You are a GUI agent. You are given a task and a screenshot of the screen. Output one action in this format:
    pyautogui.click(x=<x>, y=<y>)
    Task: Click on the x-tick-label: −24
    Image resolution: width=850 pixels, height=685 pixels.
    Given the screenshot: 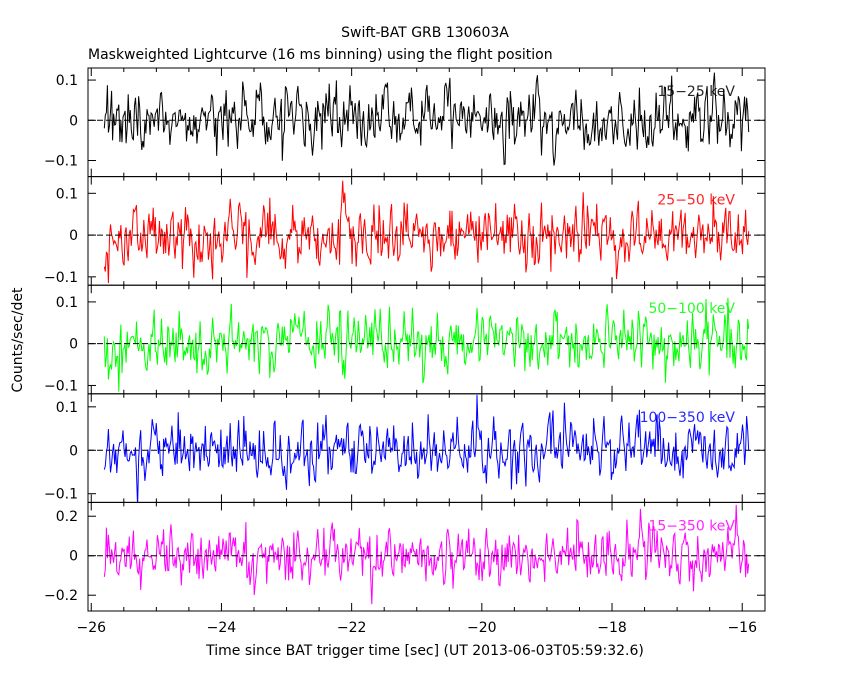 What is the action you would take?
    pyautogui.click(x=222, y=628)
    